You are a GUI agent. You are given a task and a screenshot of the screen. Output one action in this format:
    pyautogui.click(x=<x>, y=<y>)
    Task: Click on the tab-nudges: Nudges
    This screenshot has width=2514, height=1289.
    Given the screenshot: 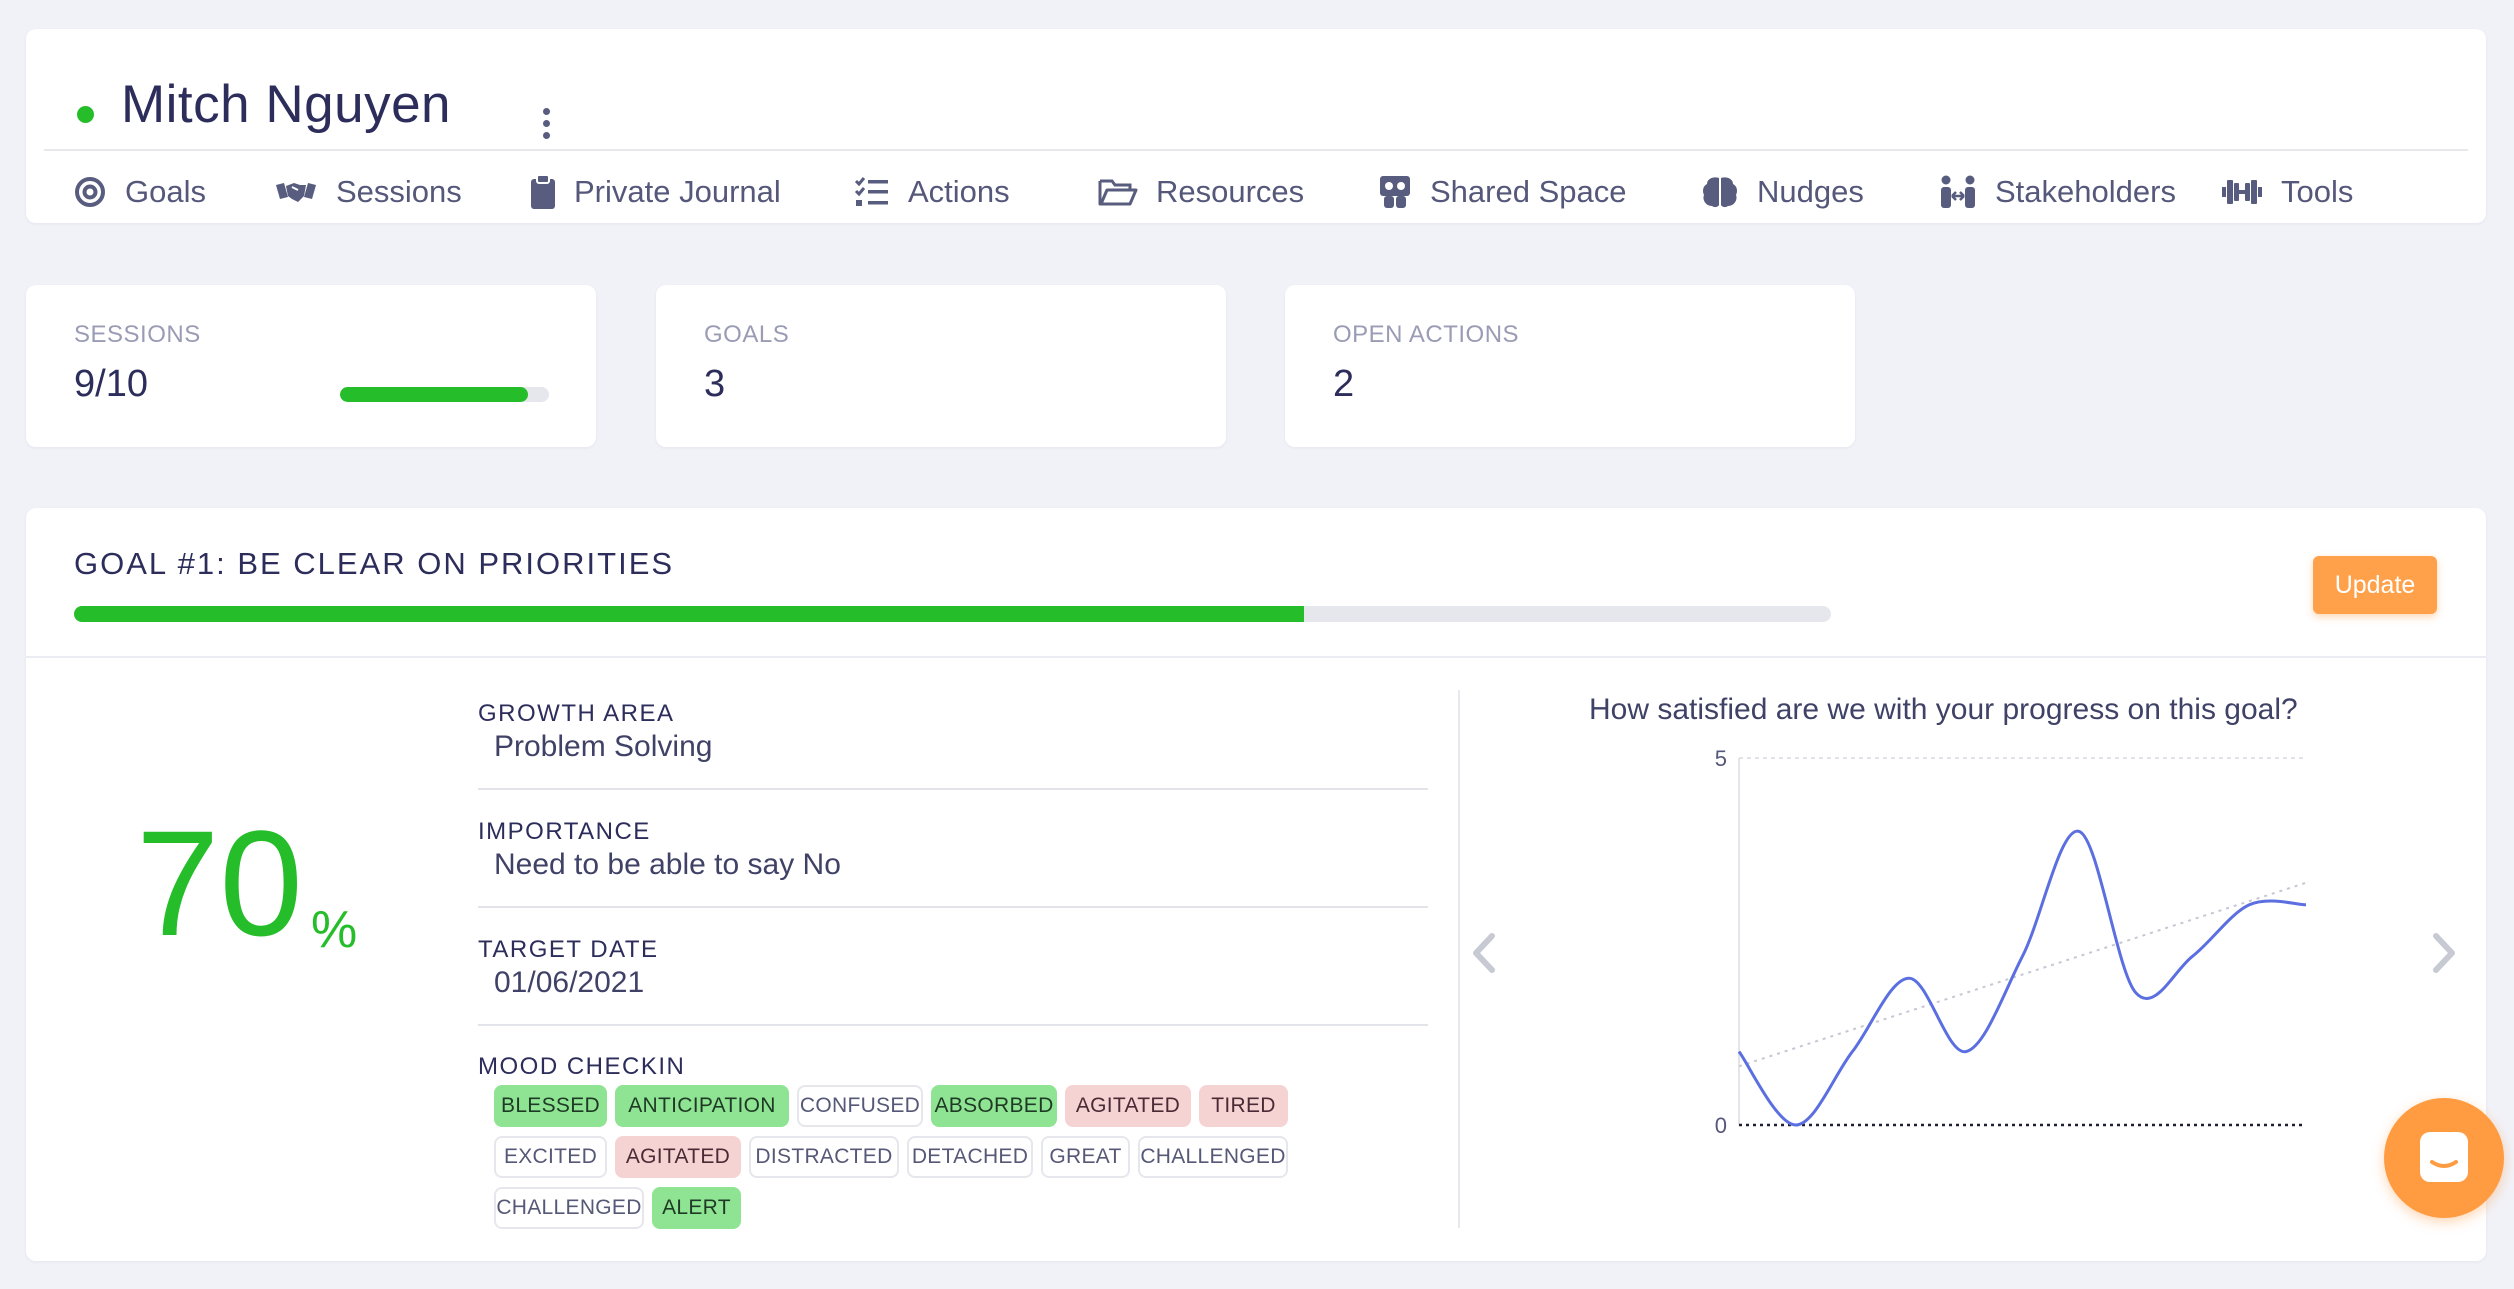 What is the action you would take?
    pyautogui.click(x=1782, y=192)
    